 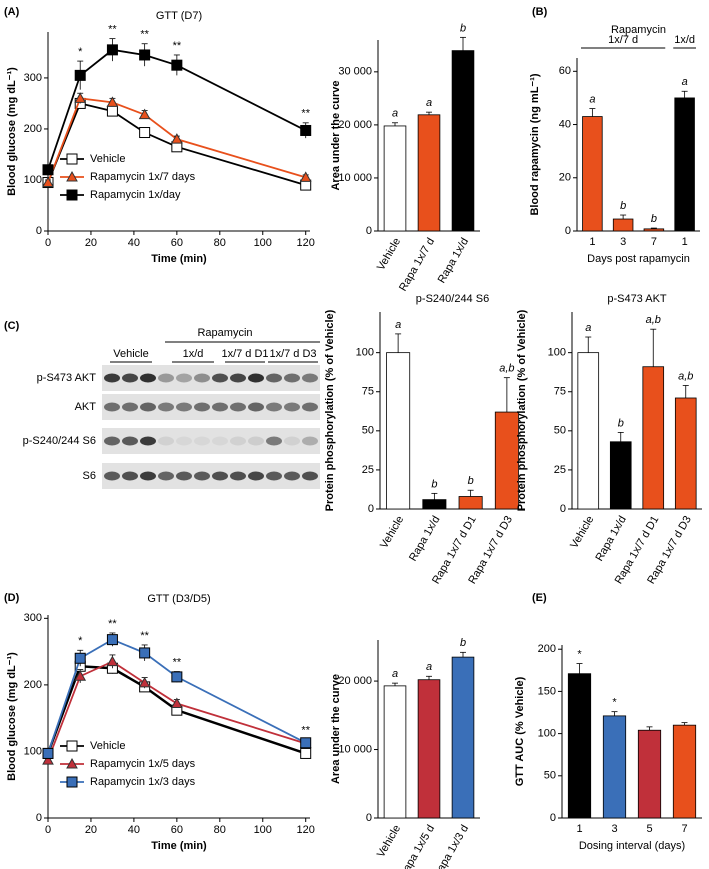 I want to click on x-axis-label: Time (min), so click(x=179, y=846).